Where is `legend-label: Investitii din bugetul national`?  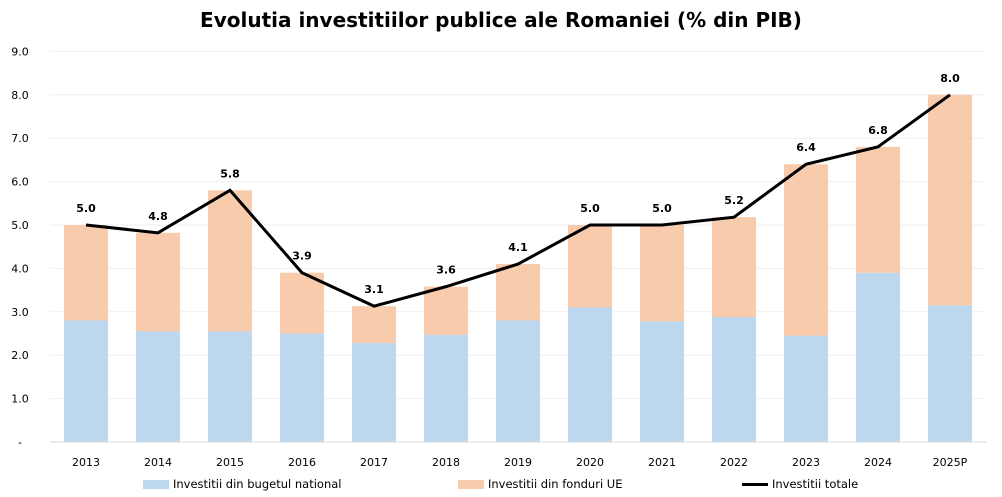
legend-label: Investitii din bugetul national is located at coordinates (257, 484).